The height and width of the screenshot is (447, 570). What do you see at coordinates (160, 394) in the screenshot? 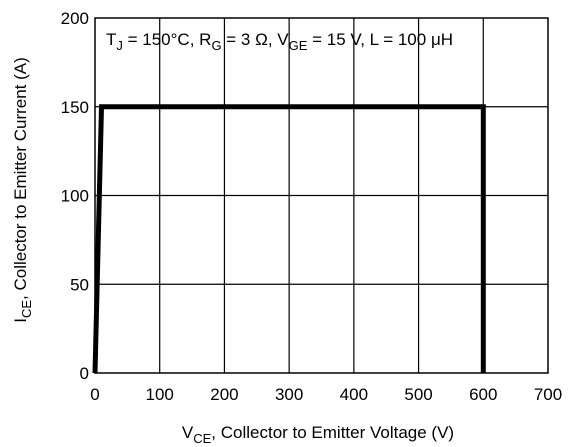
I see `x-tick-label: 100` at bounding box center [160, 394].